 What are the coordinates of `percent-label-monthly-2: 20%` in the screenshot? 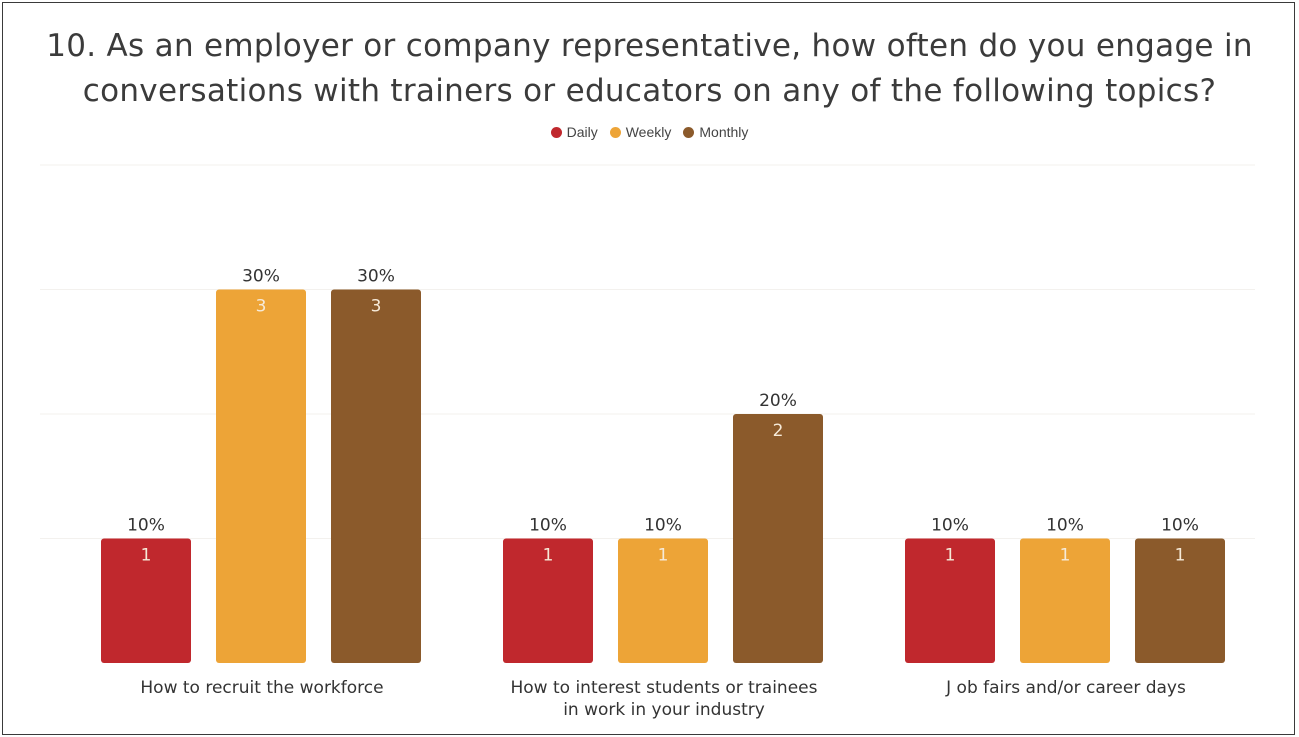 It's located at (778, 401).